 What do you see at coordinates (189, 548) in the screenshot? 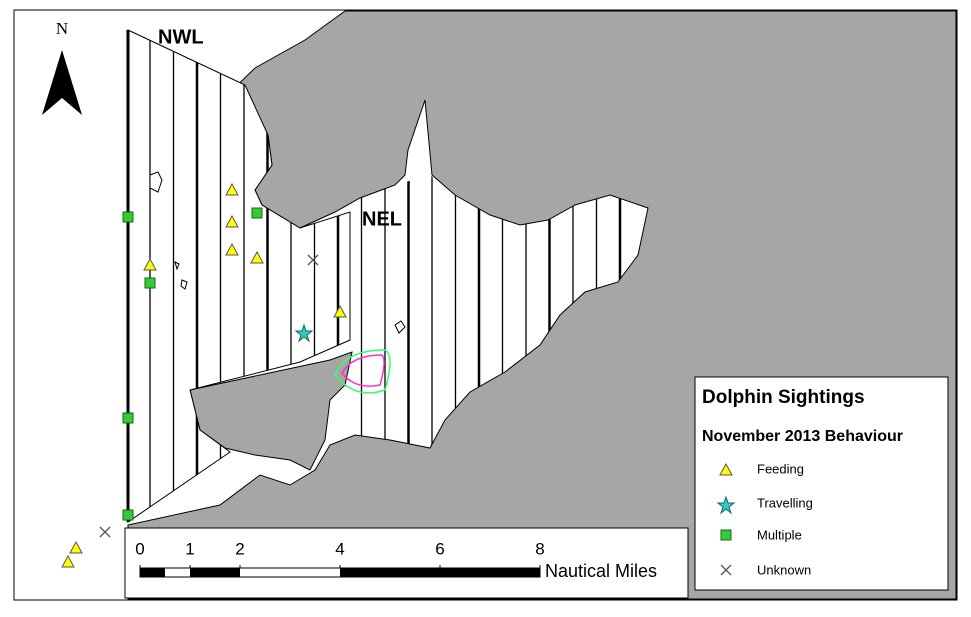
I see `scale-tick-label: 1` at bounding box center [189, 548].